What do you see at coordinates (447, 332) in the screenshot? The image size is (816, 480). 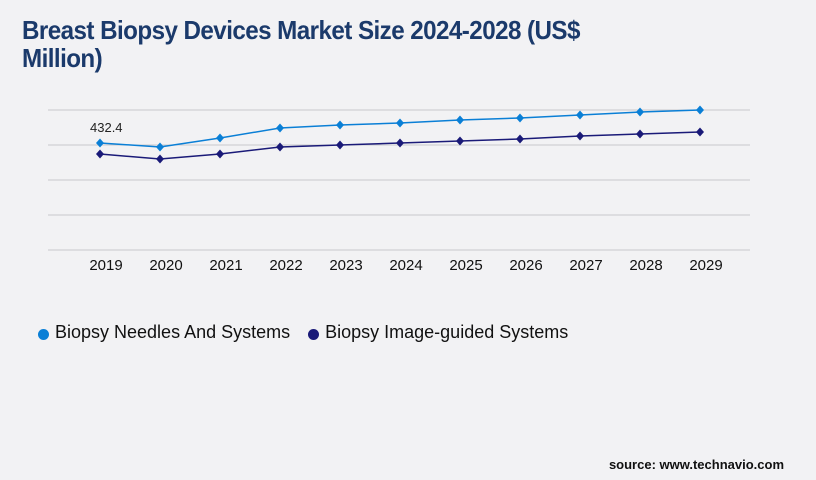 I see `legend-label-image-guided: Biopsy Image-guided Systems` at bounding box center [447, 332].